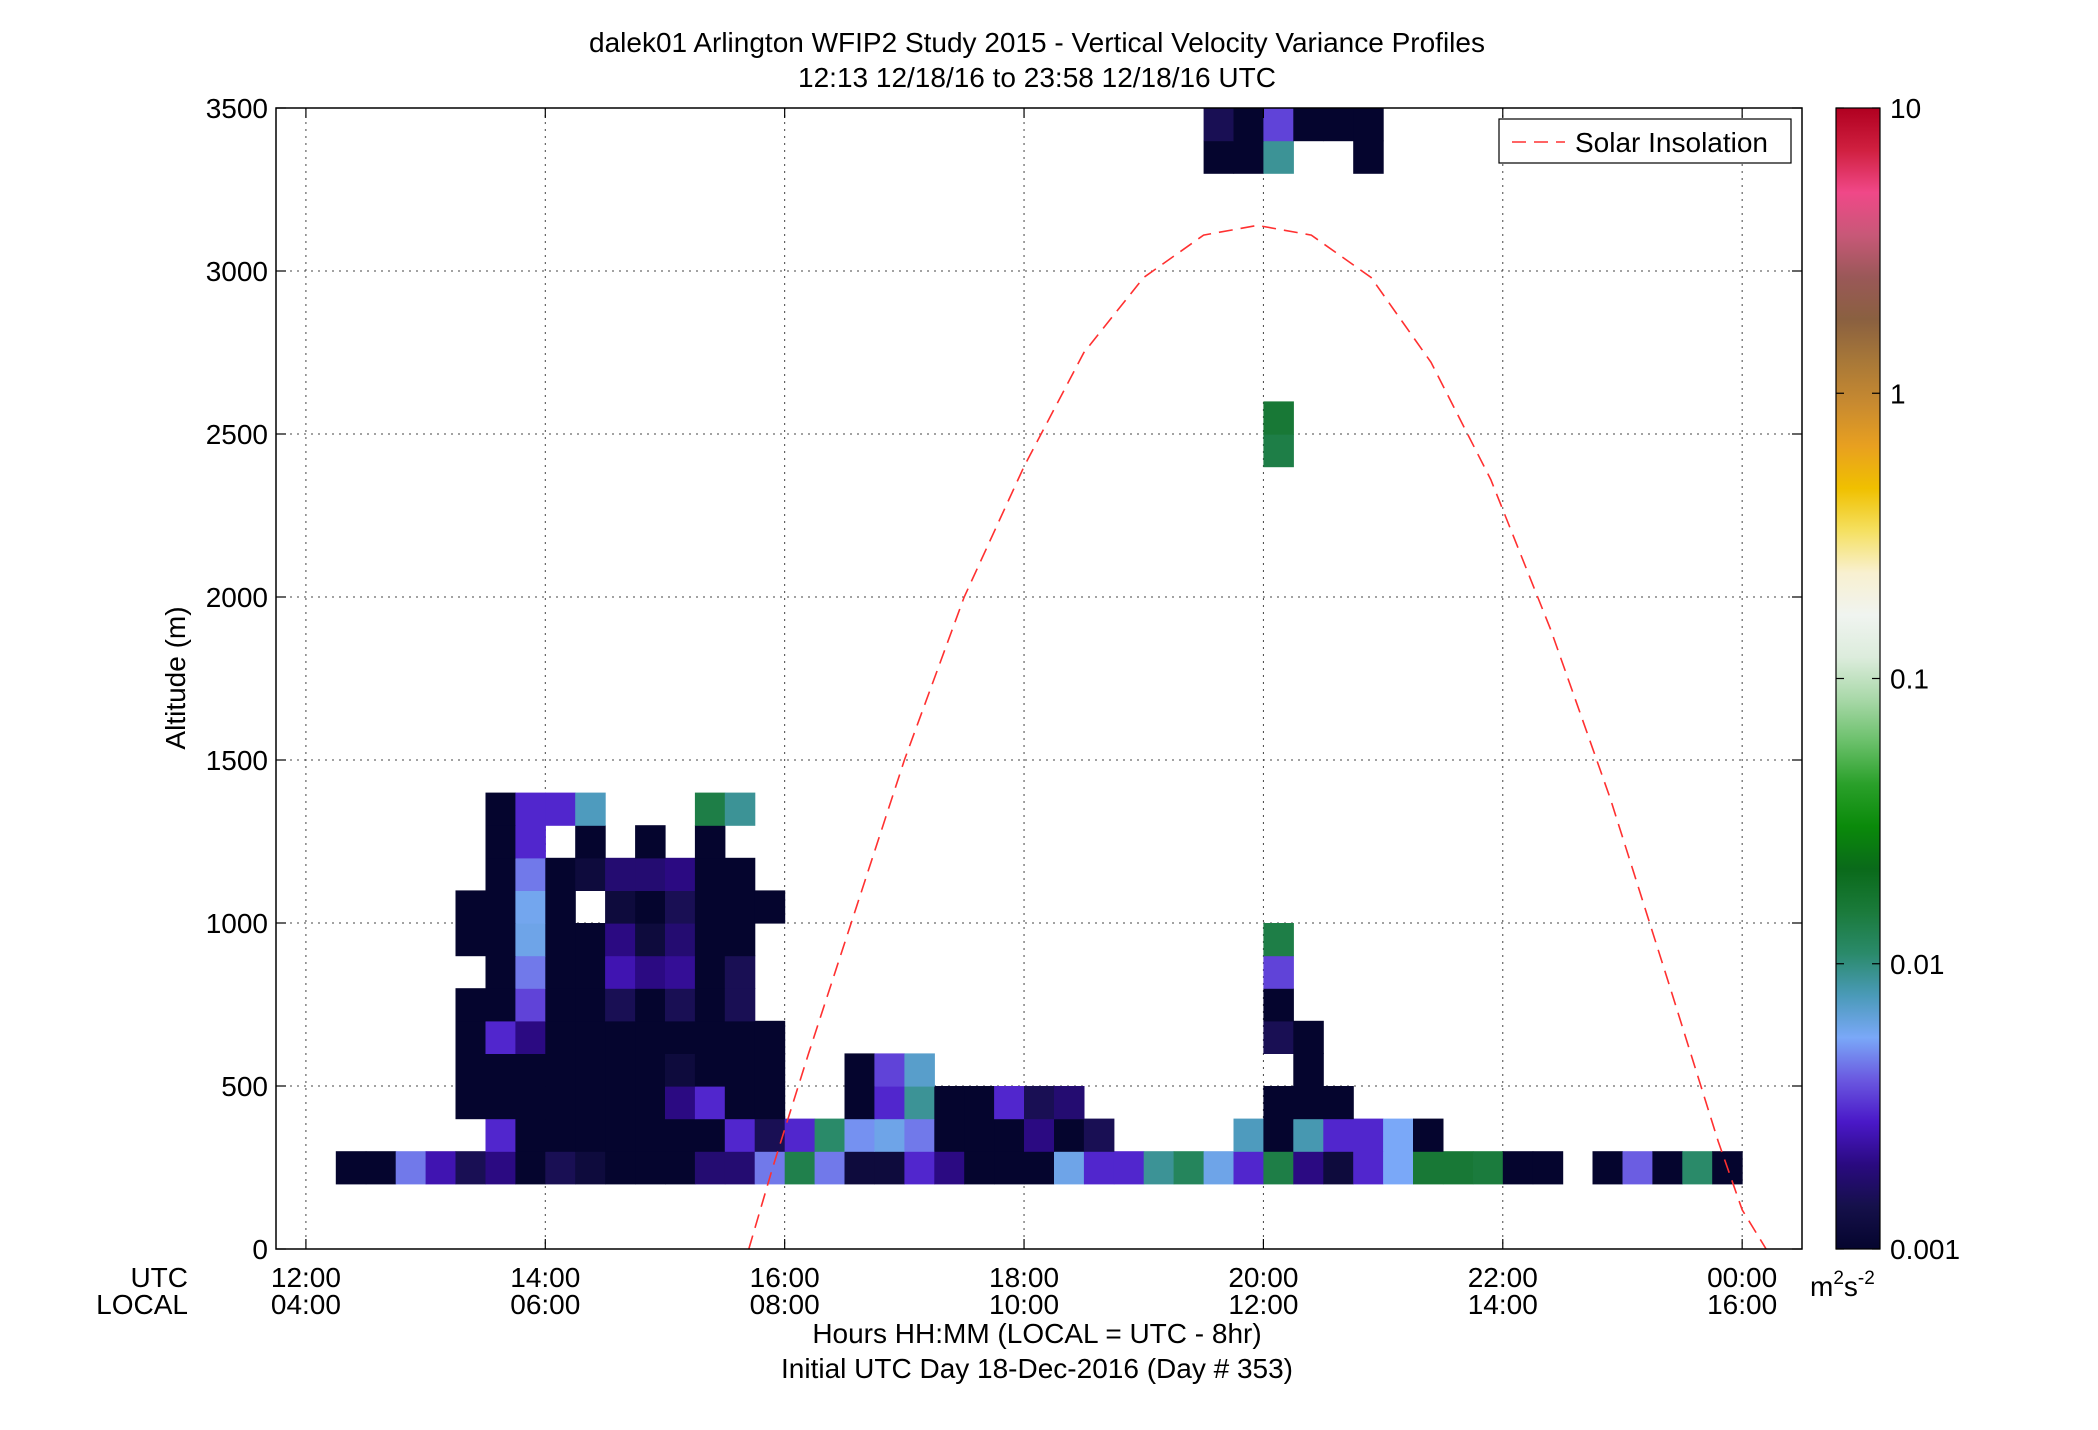 The width and height of the screenshot is (2098, 1430). What do you see at coordinates (237, 271) in the screenshot?
I see `y-tick-label: 3000` at bounding box center [237, 271].